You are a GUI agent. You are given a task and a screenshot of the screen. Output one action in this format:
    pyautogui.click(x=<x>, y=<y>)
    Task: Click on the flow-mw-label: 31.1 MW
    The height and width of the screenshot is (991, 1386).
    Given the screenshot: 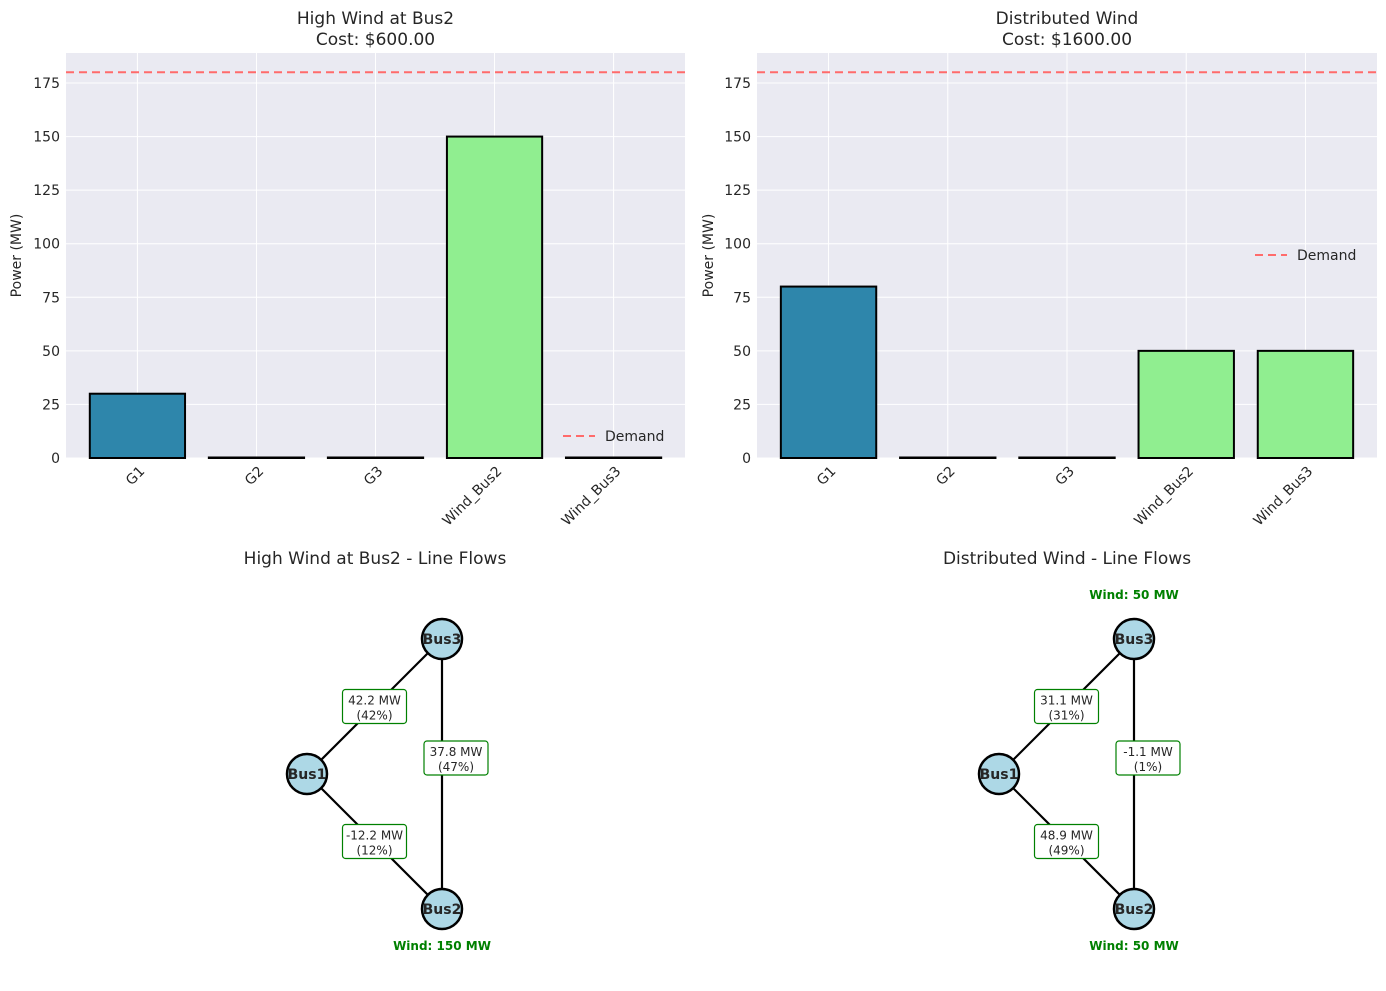 What is the action you would take?
    pyautogui.click(x=1066, y=701)
    